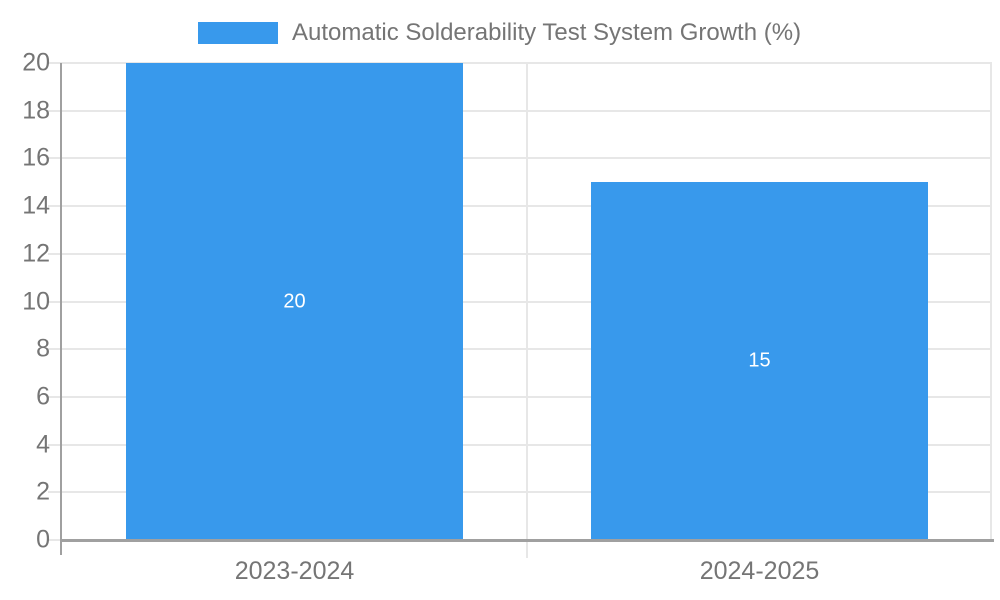 This screenshot has height=600, width=1000. Describe the element at coordinates (527, 574) in the screenshot. I see `x-axis-tick-labels: 2023-2024 2024-2025` at that location.